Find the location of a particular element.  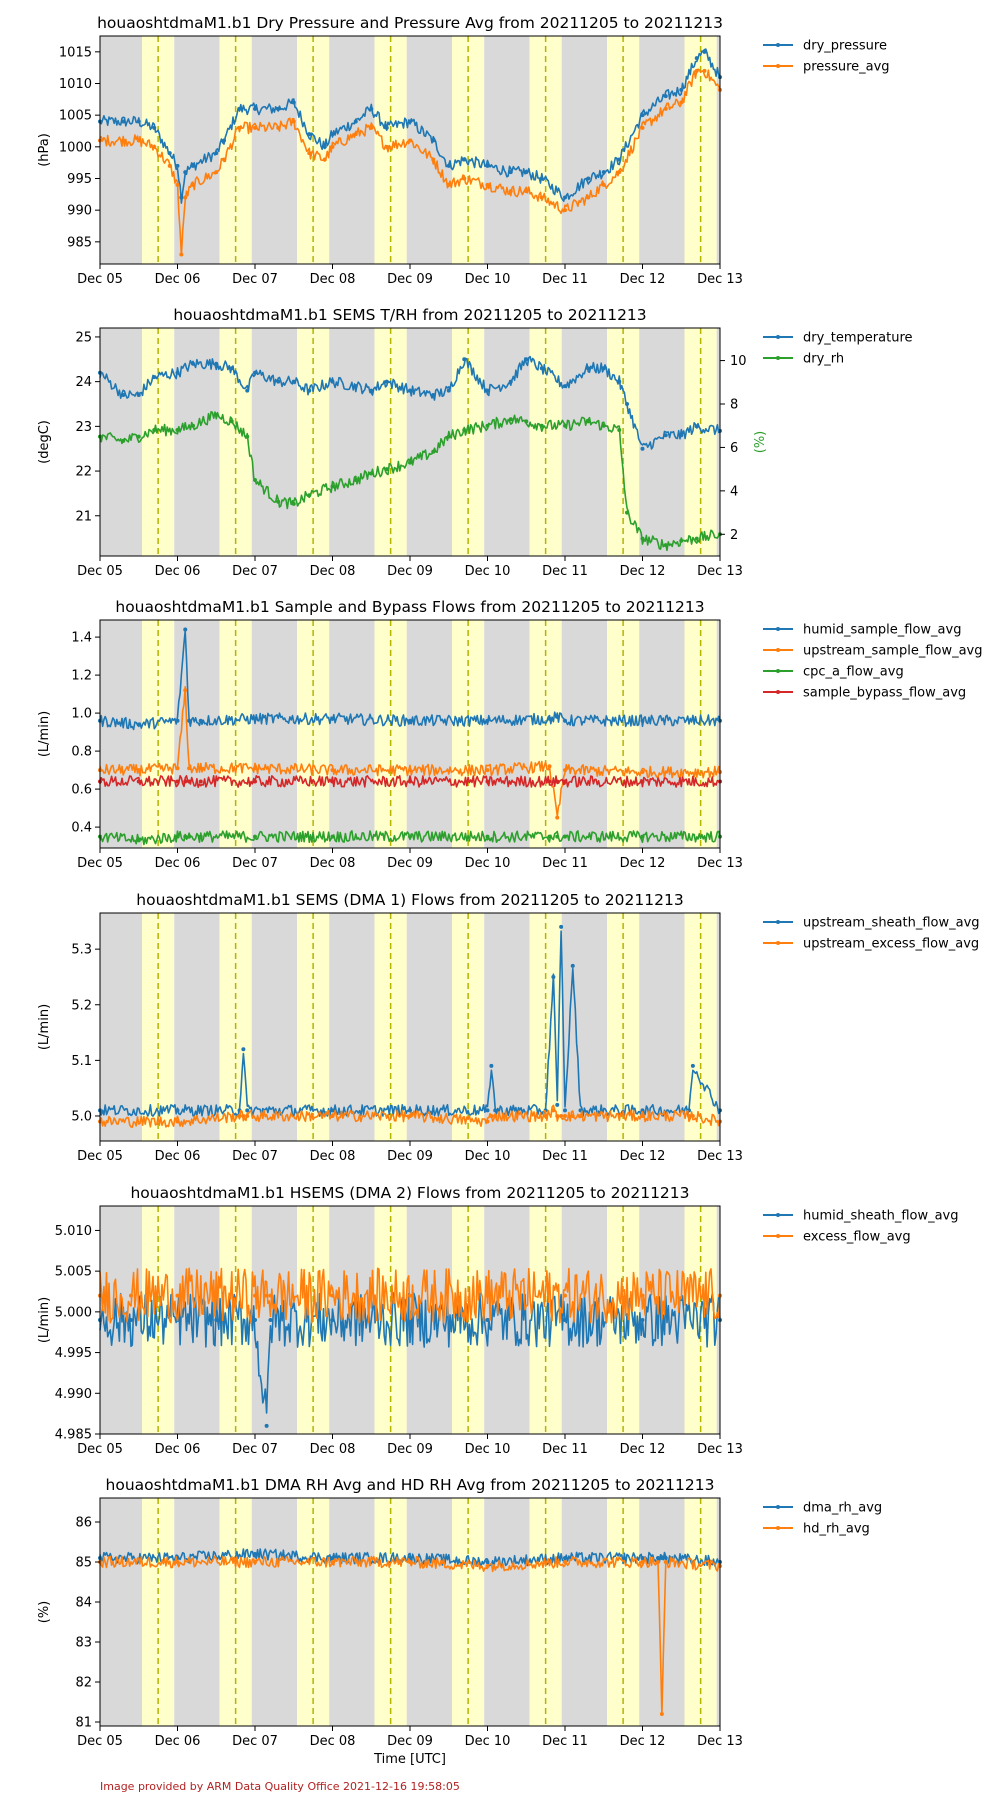

y-tick-label: 4.995 is located at coordinates (73, 1353).